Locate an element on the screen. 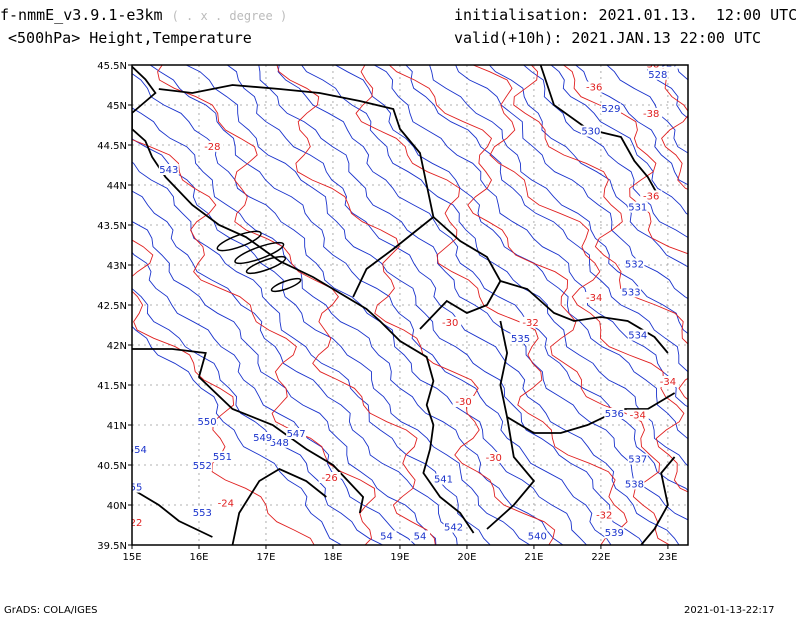 This screenshot has width=800, height=618. y-tick-label: 43N is located at coordinates (117, 266).